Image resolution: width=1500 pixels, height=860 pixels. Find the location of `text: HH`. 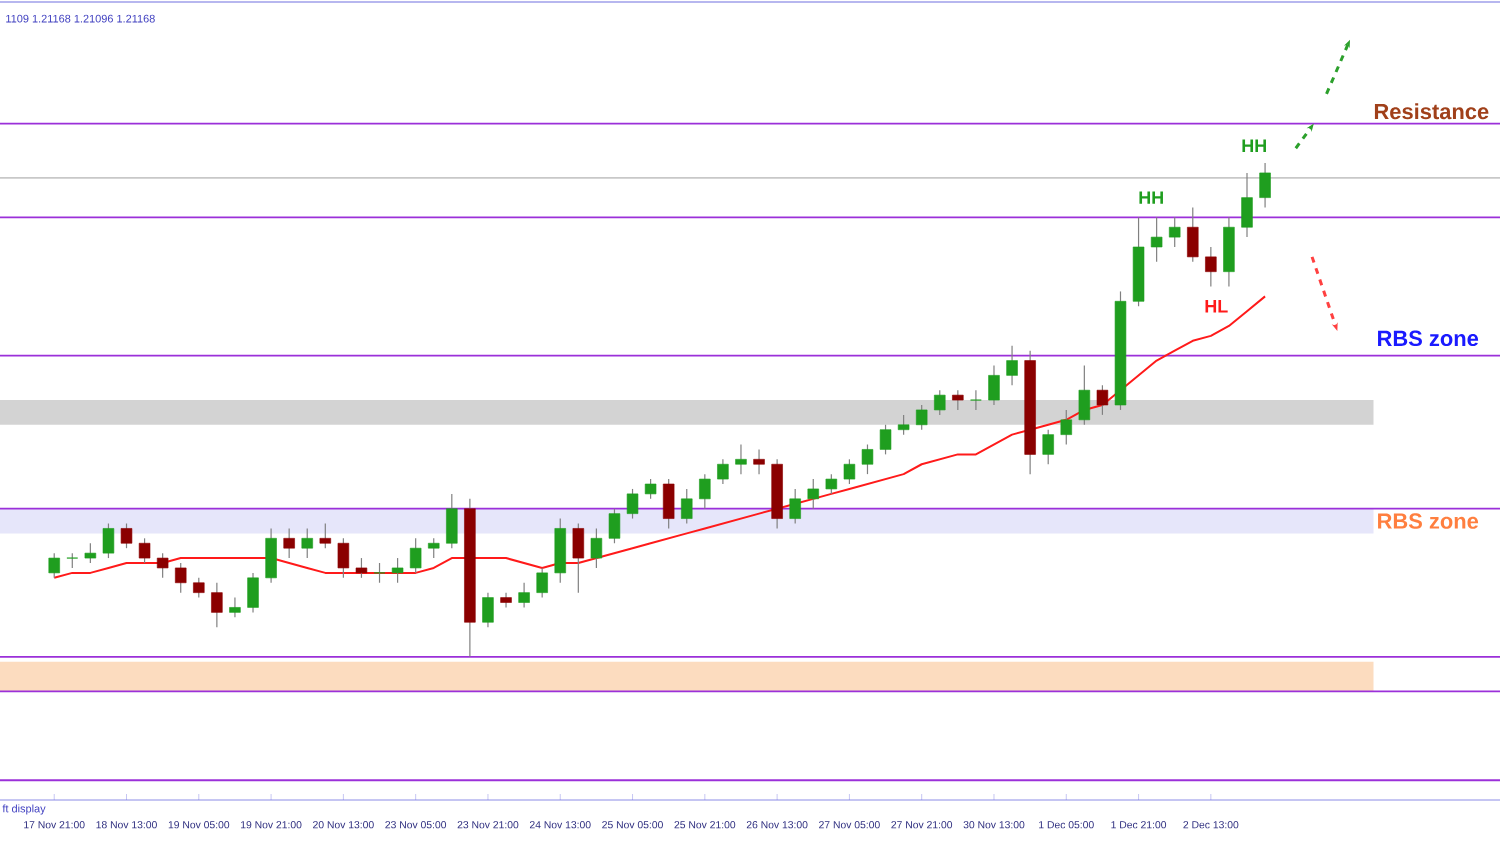

text: HH is located at coordinates (1254, 145).